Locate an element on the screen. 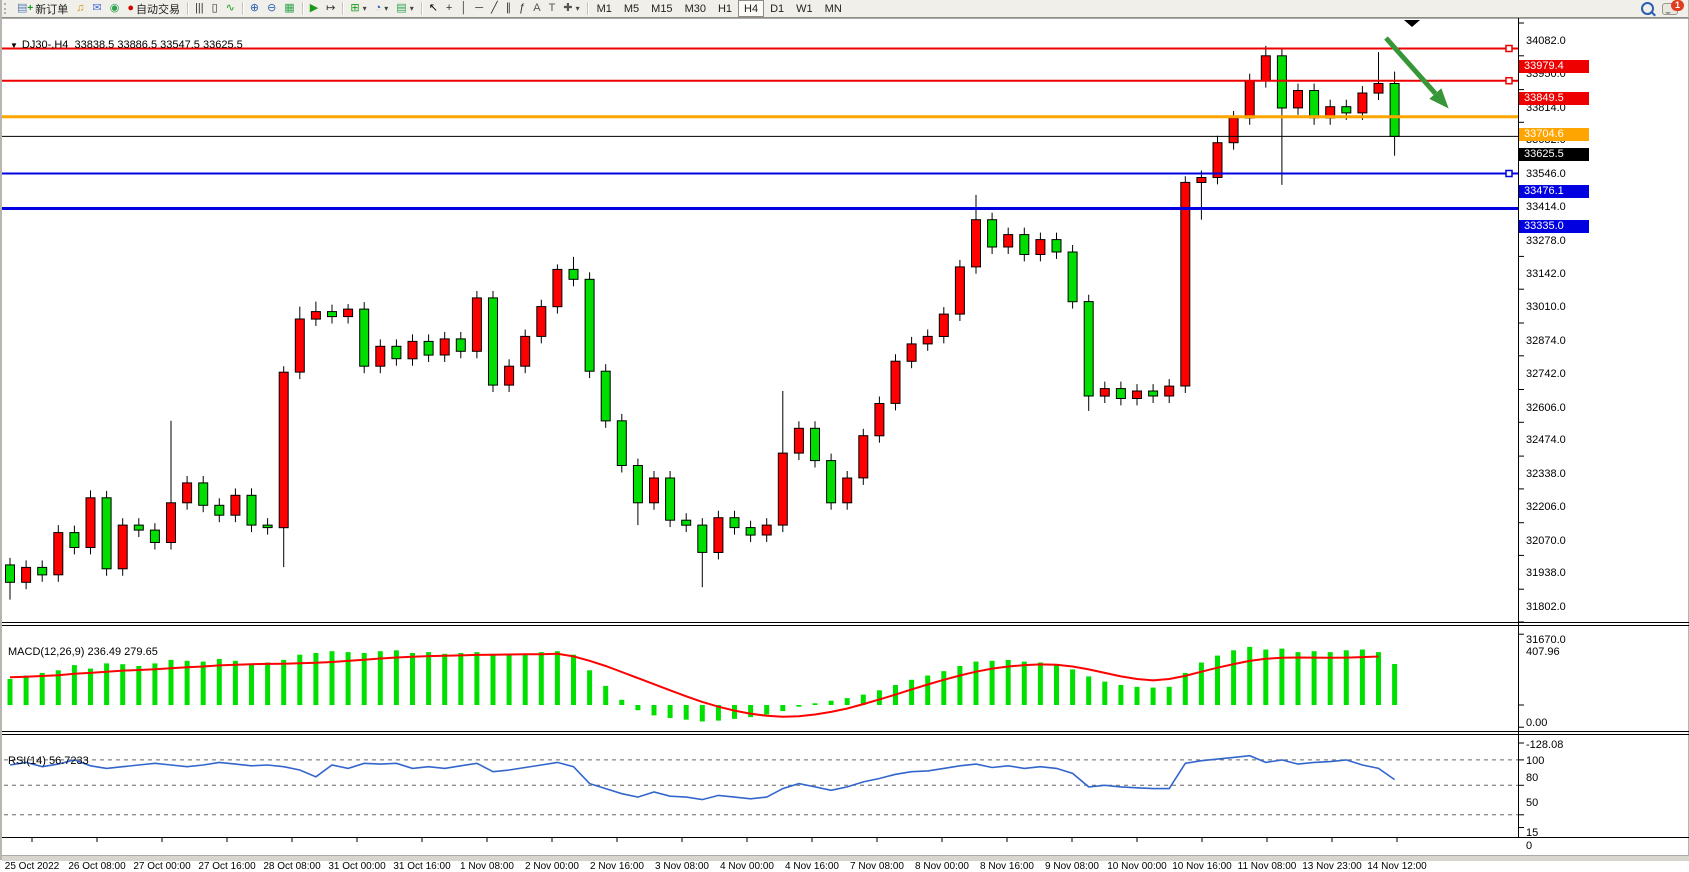 This screenshot has width=1689, height=872. price-axis-label: 32338.0 is located at coordinates (1546, 474).